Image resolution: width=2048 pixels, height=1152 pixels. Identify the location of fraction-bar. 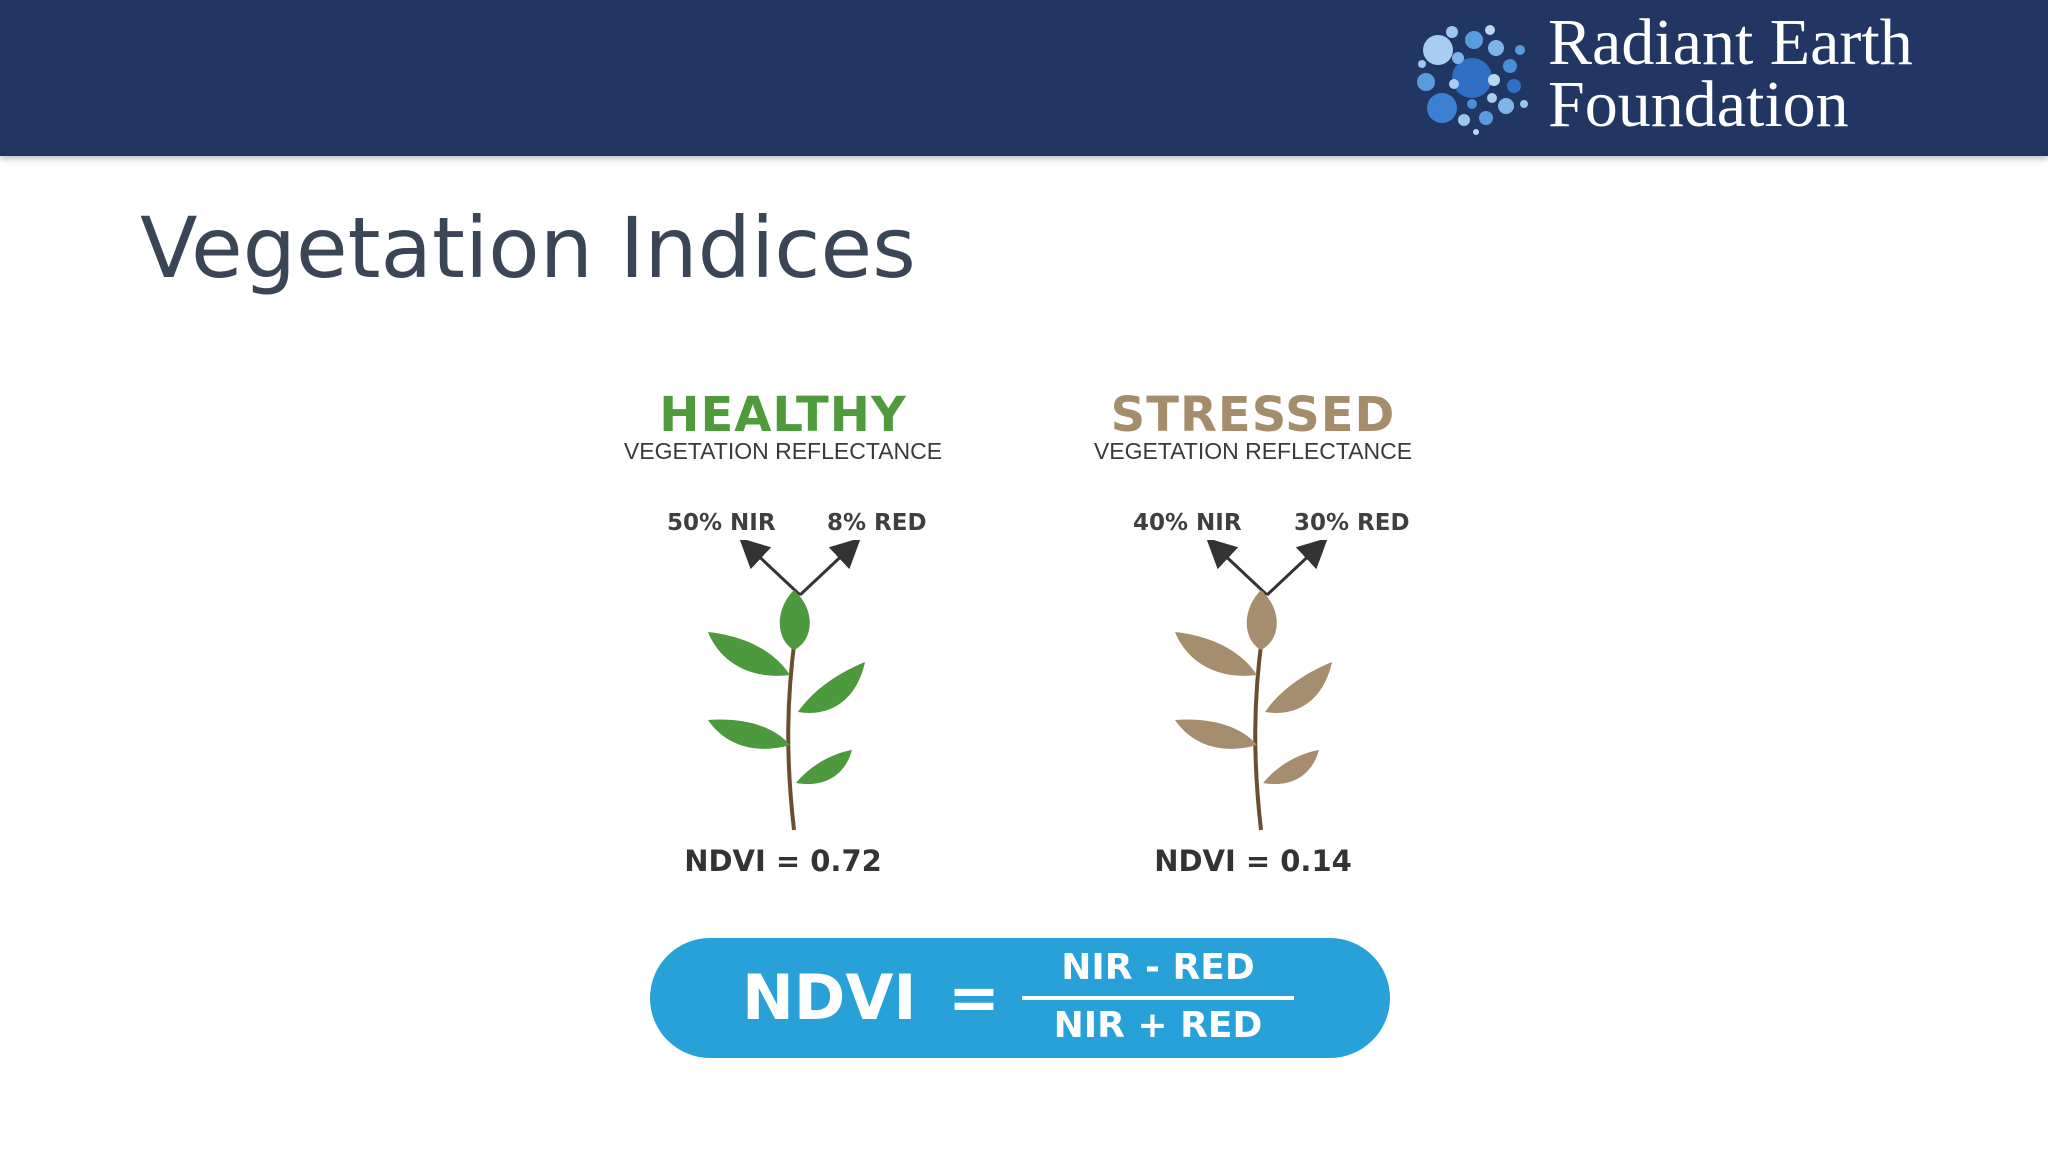
(1158, 998).